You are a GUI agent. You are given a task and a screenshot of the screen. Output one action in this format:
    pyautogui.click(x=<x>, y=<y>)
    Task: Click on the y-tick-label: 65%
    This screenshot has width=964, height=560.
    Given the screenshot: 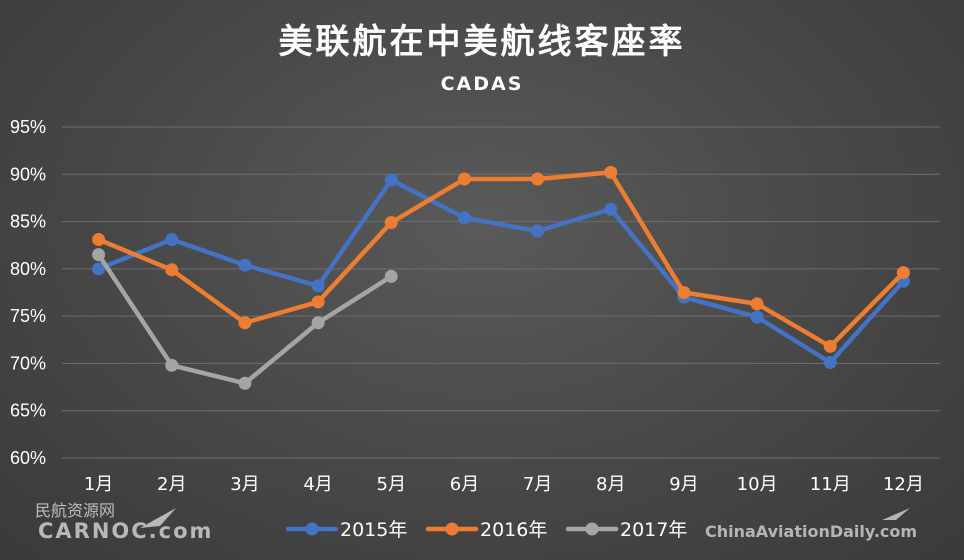 What is the action you would take?
    pyautogui.click(x=28, y=411)
    